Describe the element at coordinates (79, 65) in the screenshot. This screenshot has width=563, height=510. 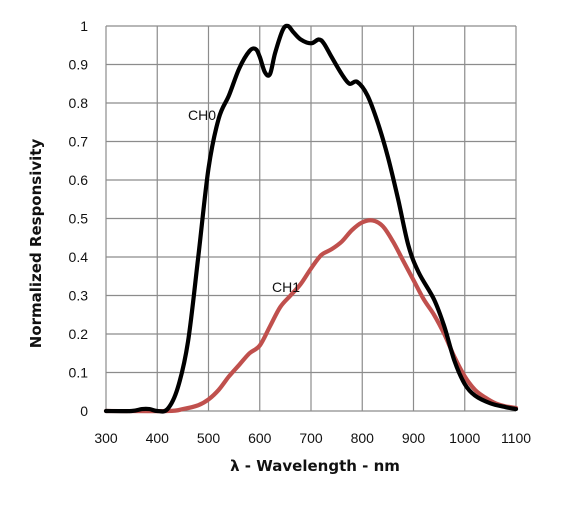
I see `y-tick-label: 0.9` at that location.